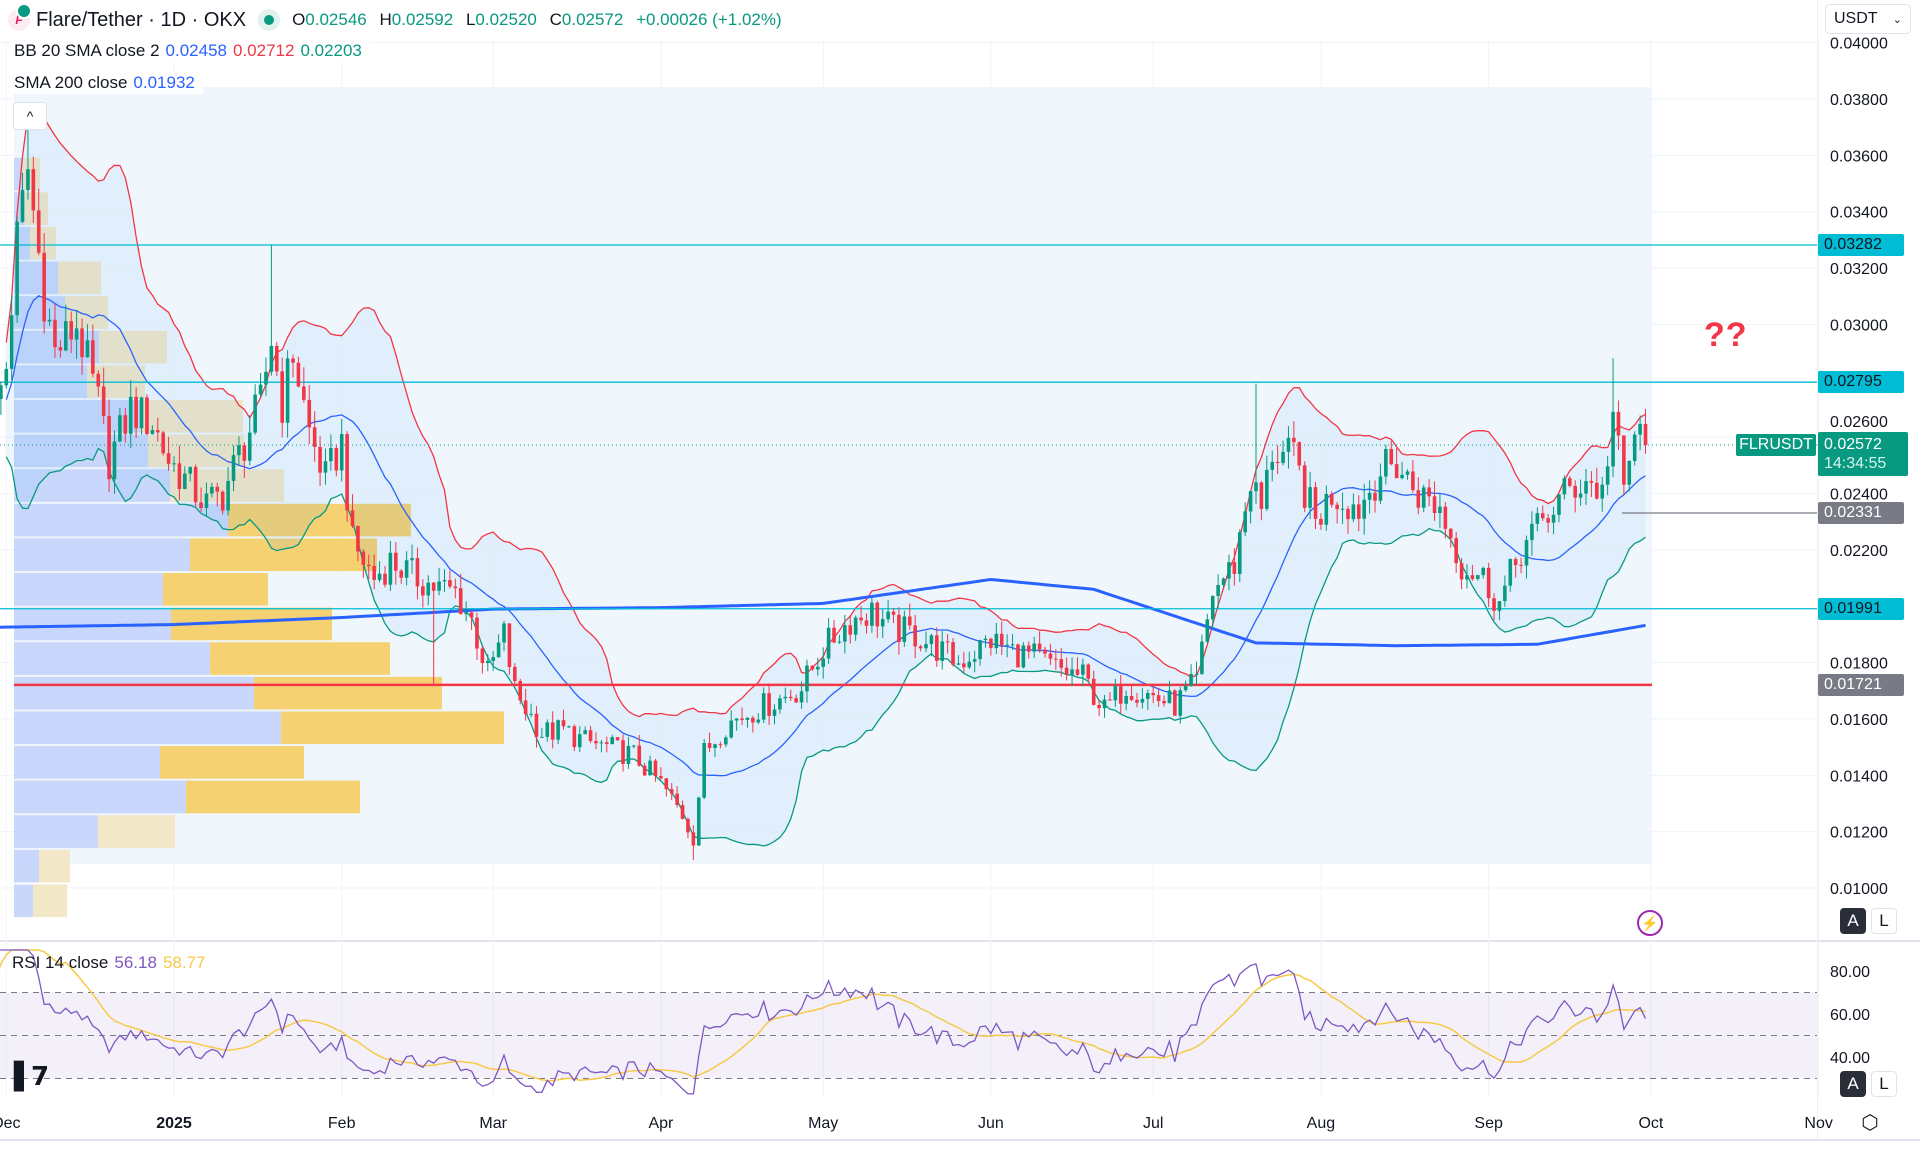 This screenshot has width=1920, height=1151. I want to click on time-axis-tick: Apr, so click(661, 1123).